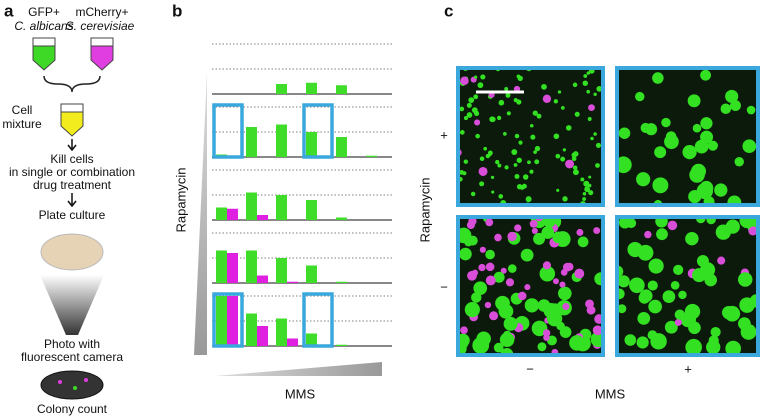  I want to click on highlight-box, so click(318, 320).